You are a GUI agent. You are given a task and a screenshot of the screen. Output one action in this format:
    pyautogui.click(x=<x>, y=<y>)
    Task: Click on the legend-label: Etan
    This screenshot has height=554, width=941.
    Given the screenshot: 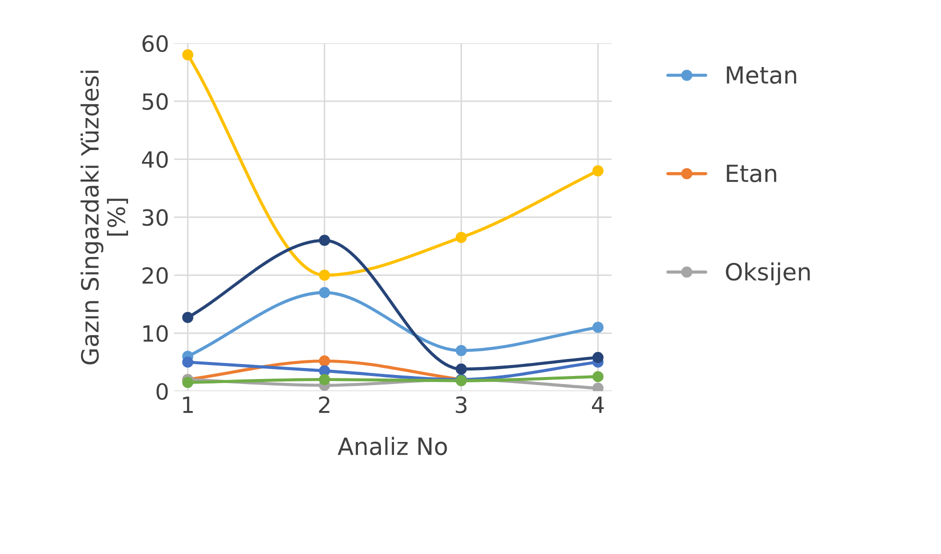 What is the action you would take?
    pyautogui.click(x=751, y=173)
    